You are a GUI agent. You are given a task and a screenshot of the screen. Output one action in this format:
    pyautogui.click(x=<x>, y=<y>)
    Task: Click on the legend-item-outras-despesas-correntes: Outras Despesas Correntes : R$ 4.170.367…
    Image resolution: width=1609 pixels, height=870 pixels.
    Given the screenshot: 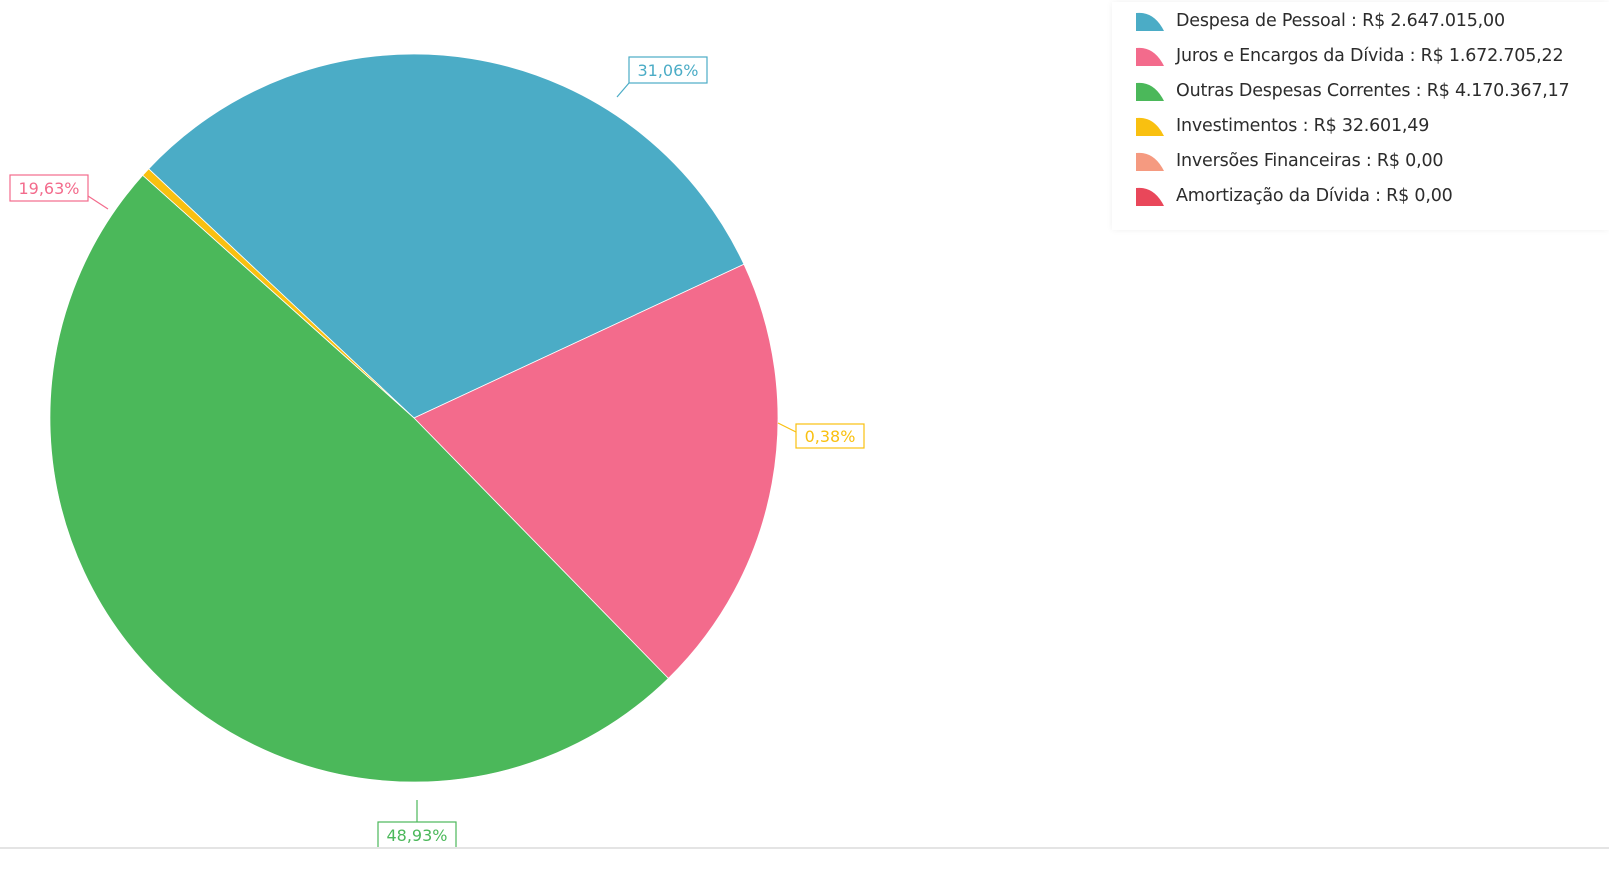 What is the action you would take?
    pyautogui.click(x=1352, y=91)
    